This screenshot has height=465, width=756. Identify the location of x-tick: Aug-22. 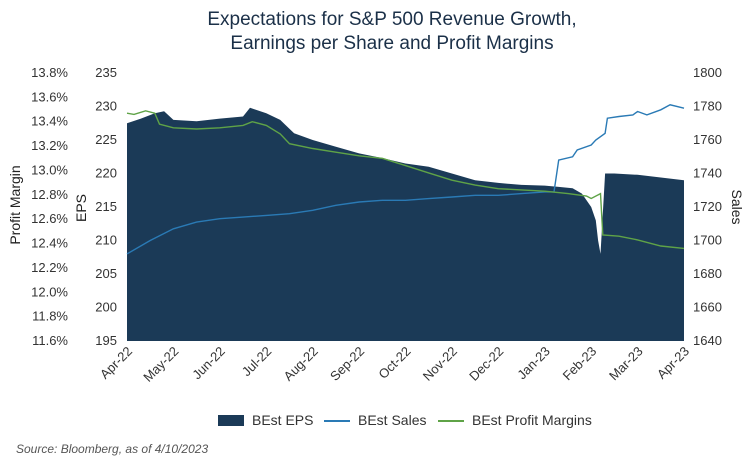
(301, 364).